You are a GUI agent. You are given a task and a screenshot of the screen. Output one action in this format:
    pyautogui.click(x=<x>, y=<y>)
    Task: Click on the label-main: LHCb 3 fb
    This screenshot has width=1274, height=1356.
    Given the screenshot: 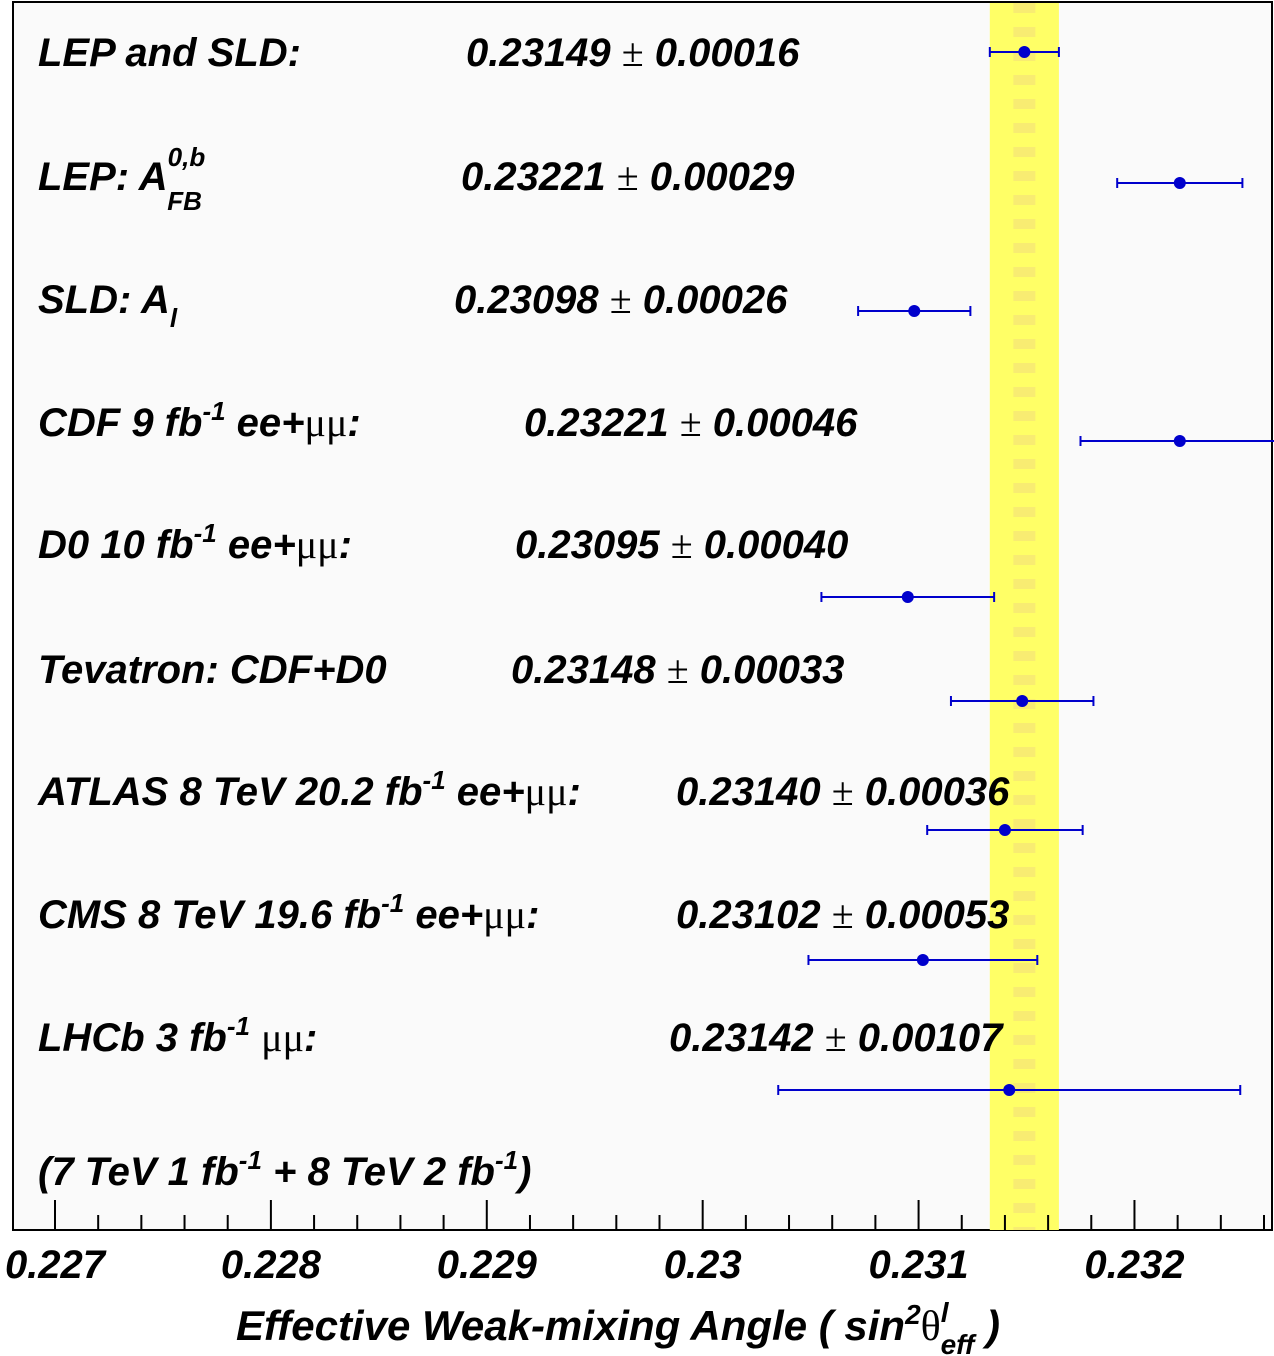 What is the action you would take?
    pyautogui.click(x=132, y=1038)
    